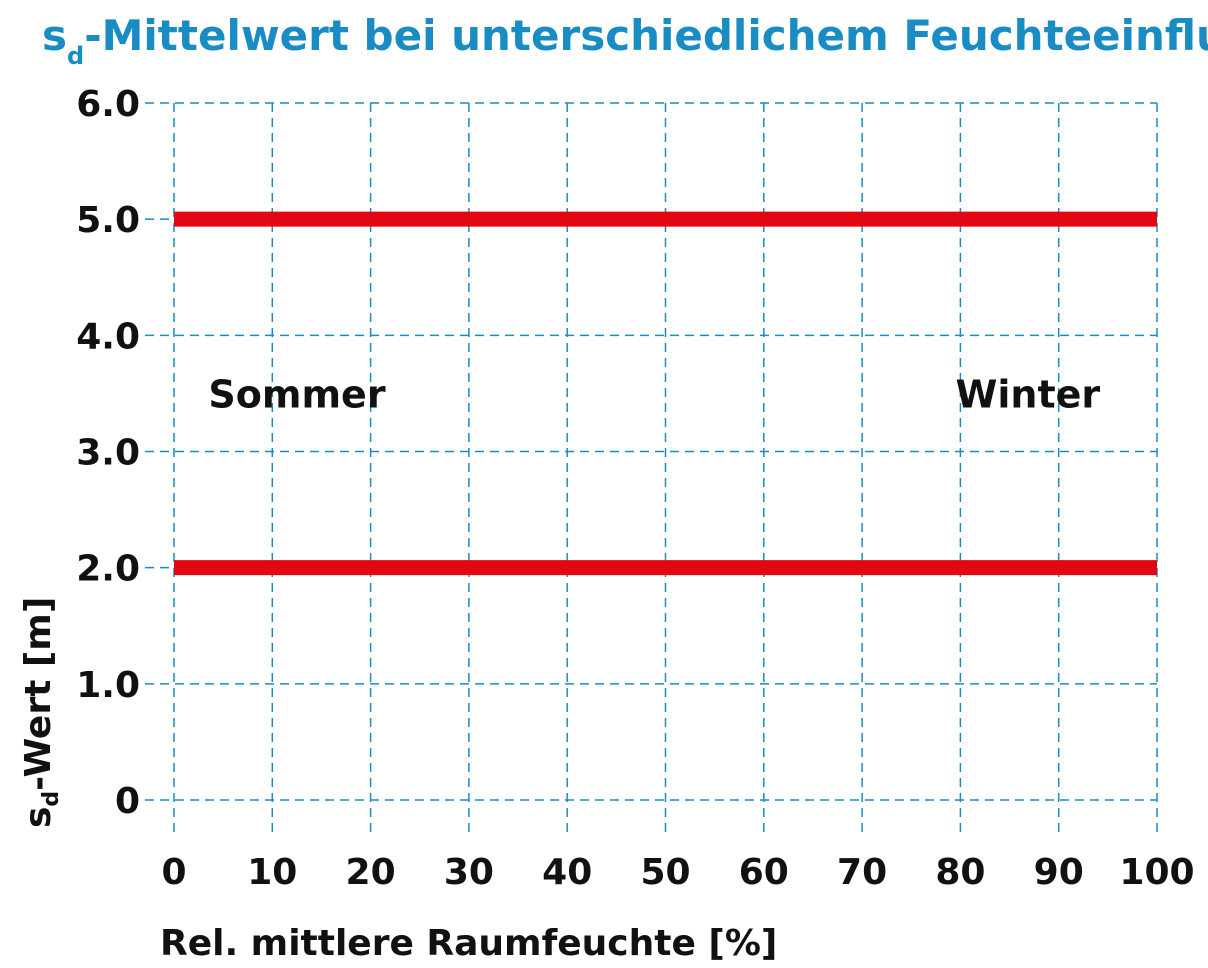 The image size is (1208, 968). I want to click on y-axis-label-subscript: d, so click(51, 799).